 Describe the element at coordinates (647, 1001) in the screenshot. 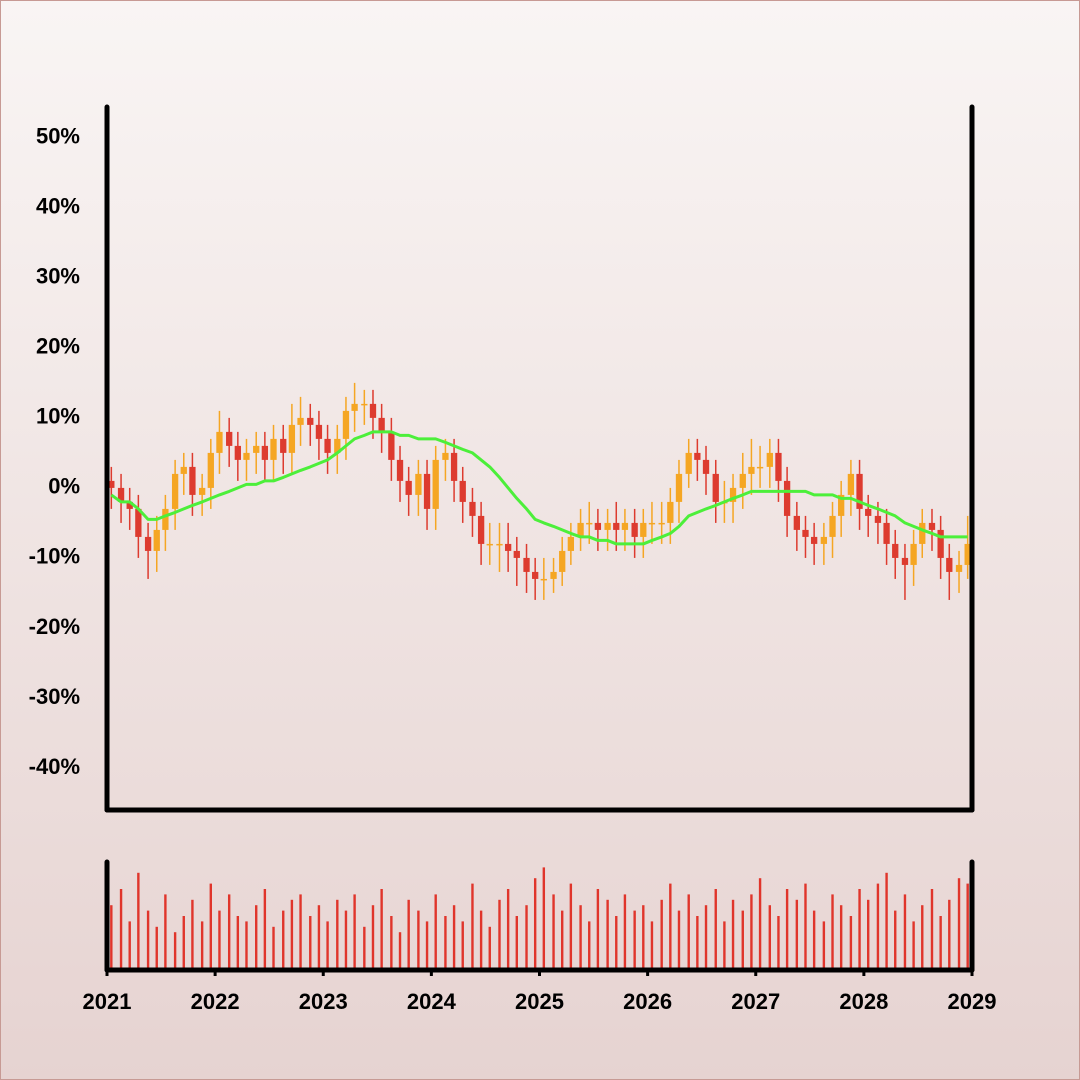

I see `x-tick-label: 2026` at that location.